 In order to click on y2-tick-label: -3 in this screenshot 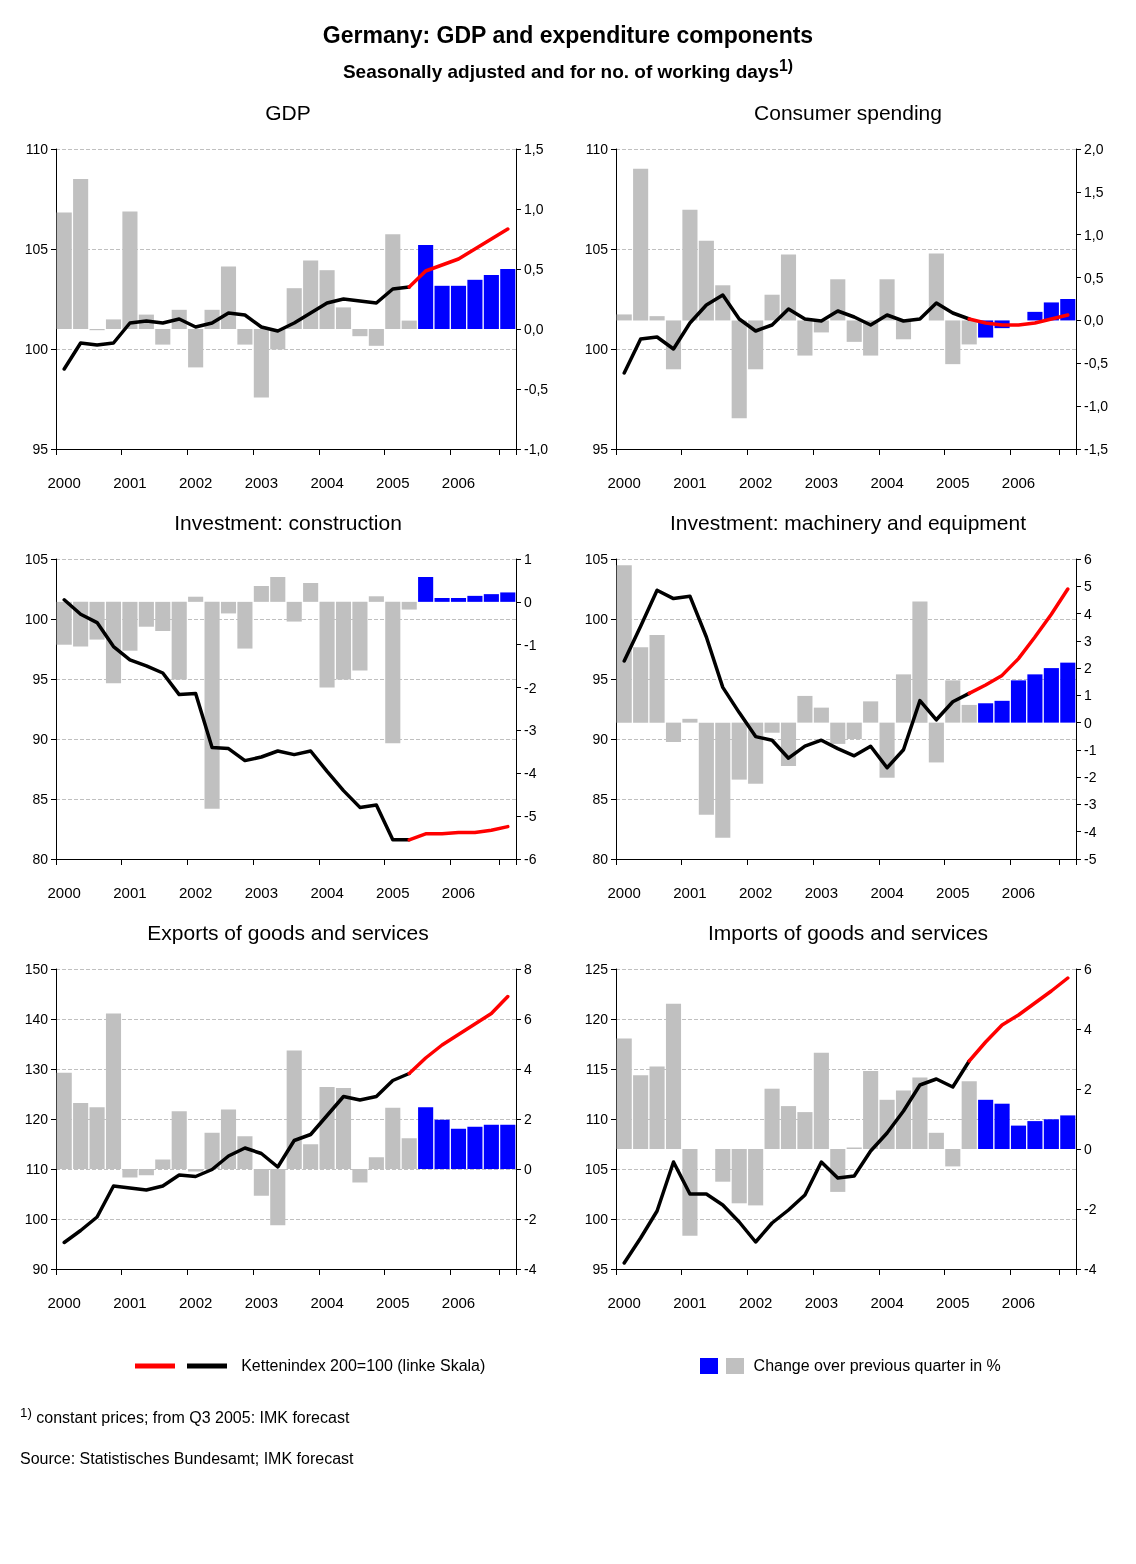, I will do `click(1090, 804)`.